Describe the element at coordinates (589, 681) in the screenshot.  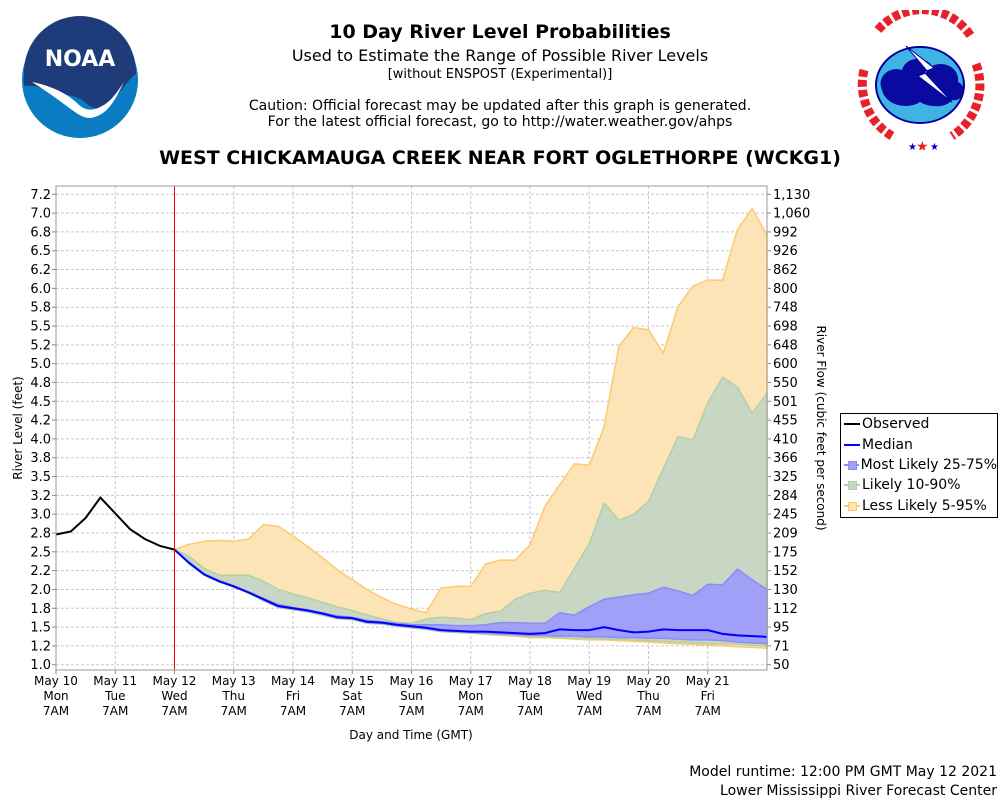
I see `x-tick-label: May 19` at that location.